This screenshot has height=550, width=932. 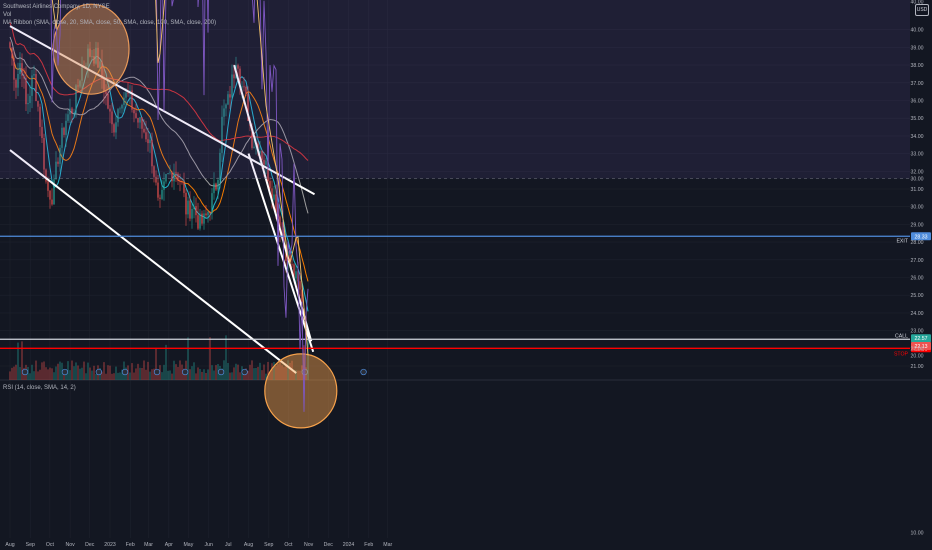 I want to click on highlight-circle-top, so click(x=91, y=49).